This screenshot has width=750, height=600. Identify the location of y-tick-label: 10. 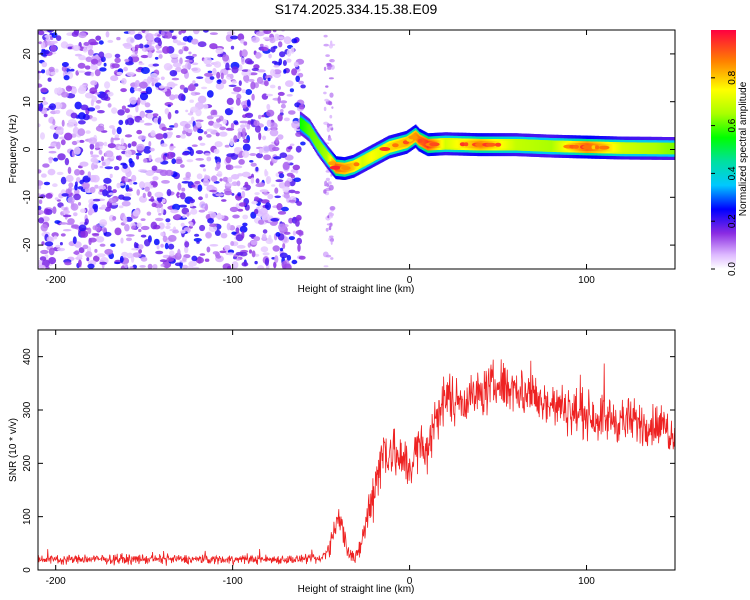
(27, 102).